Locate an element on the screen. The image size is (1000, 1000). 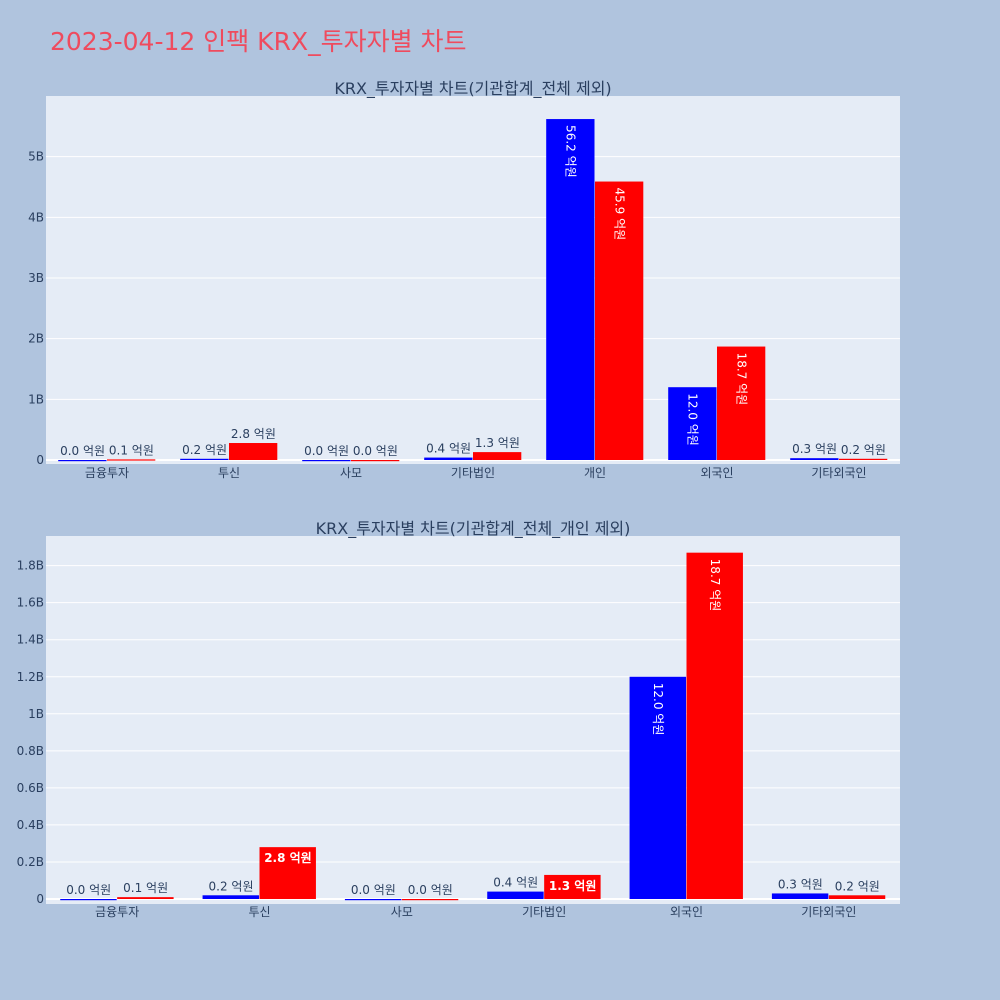
y-tick-label: 0.2B is located at coordinates (30, 862).